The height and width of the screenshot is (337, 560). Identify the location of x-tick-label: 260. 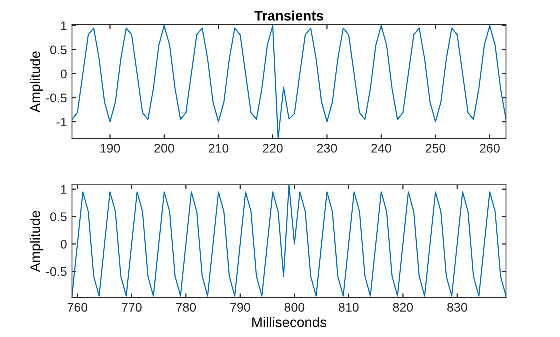
(490, 148).